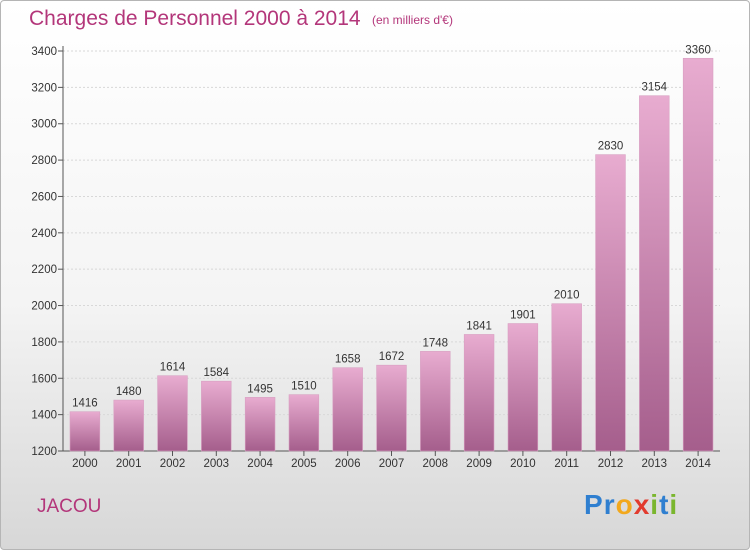 This screenshot has width=750, height=550. I want to click on x-tick-label: 2002, so click(173, 464).